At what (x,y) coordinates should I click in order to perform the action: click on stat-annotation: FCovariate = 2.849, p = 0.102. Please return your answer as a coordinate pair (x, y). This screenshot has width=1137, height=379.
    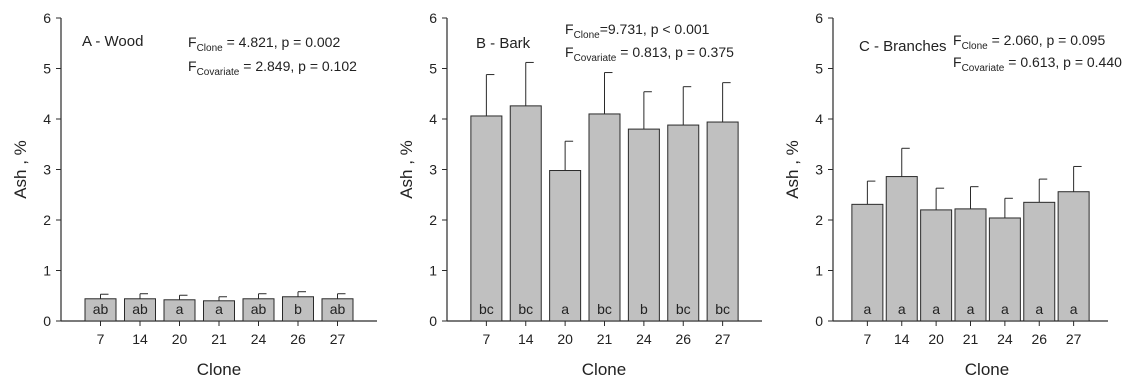
    Looking at the image, I should click on (272, 68).